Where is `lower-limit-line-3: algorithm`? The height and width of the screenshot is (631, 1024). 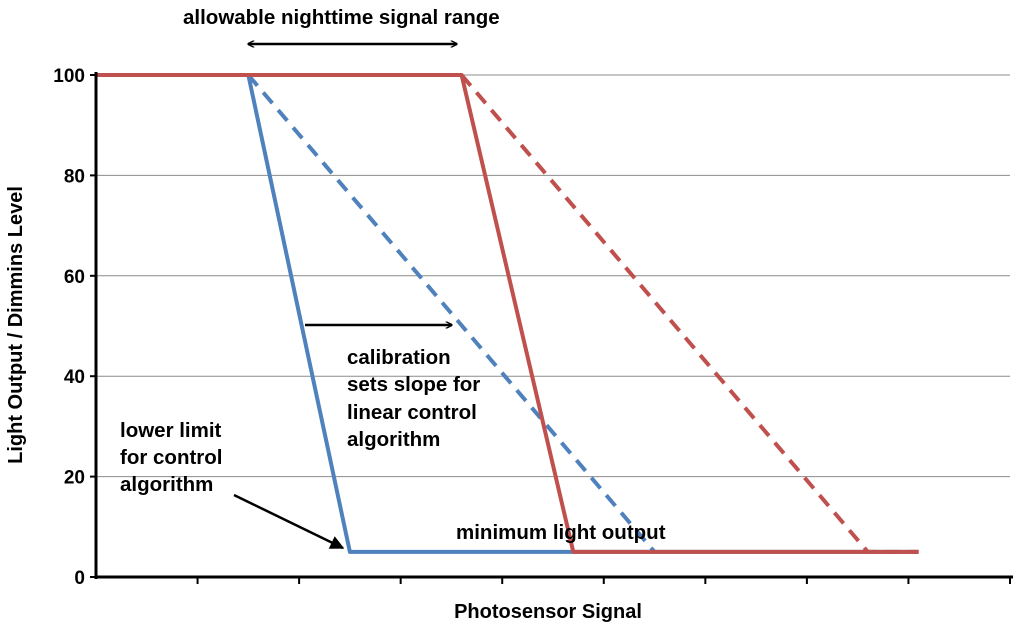
lower-limit-line-3: algorithm is located at coordinates (166, 484).